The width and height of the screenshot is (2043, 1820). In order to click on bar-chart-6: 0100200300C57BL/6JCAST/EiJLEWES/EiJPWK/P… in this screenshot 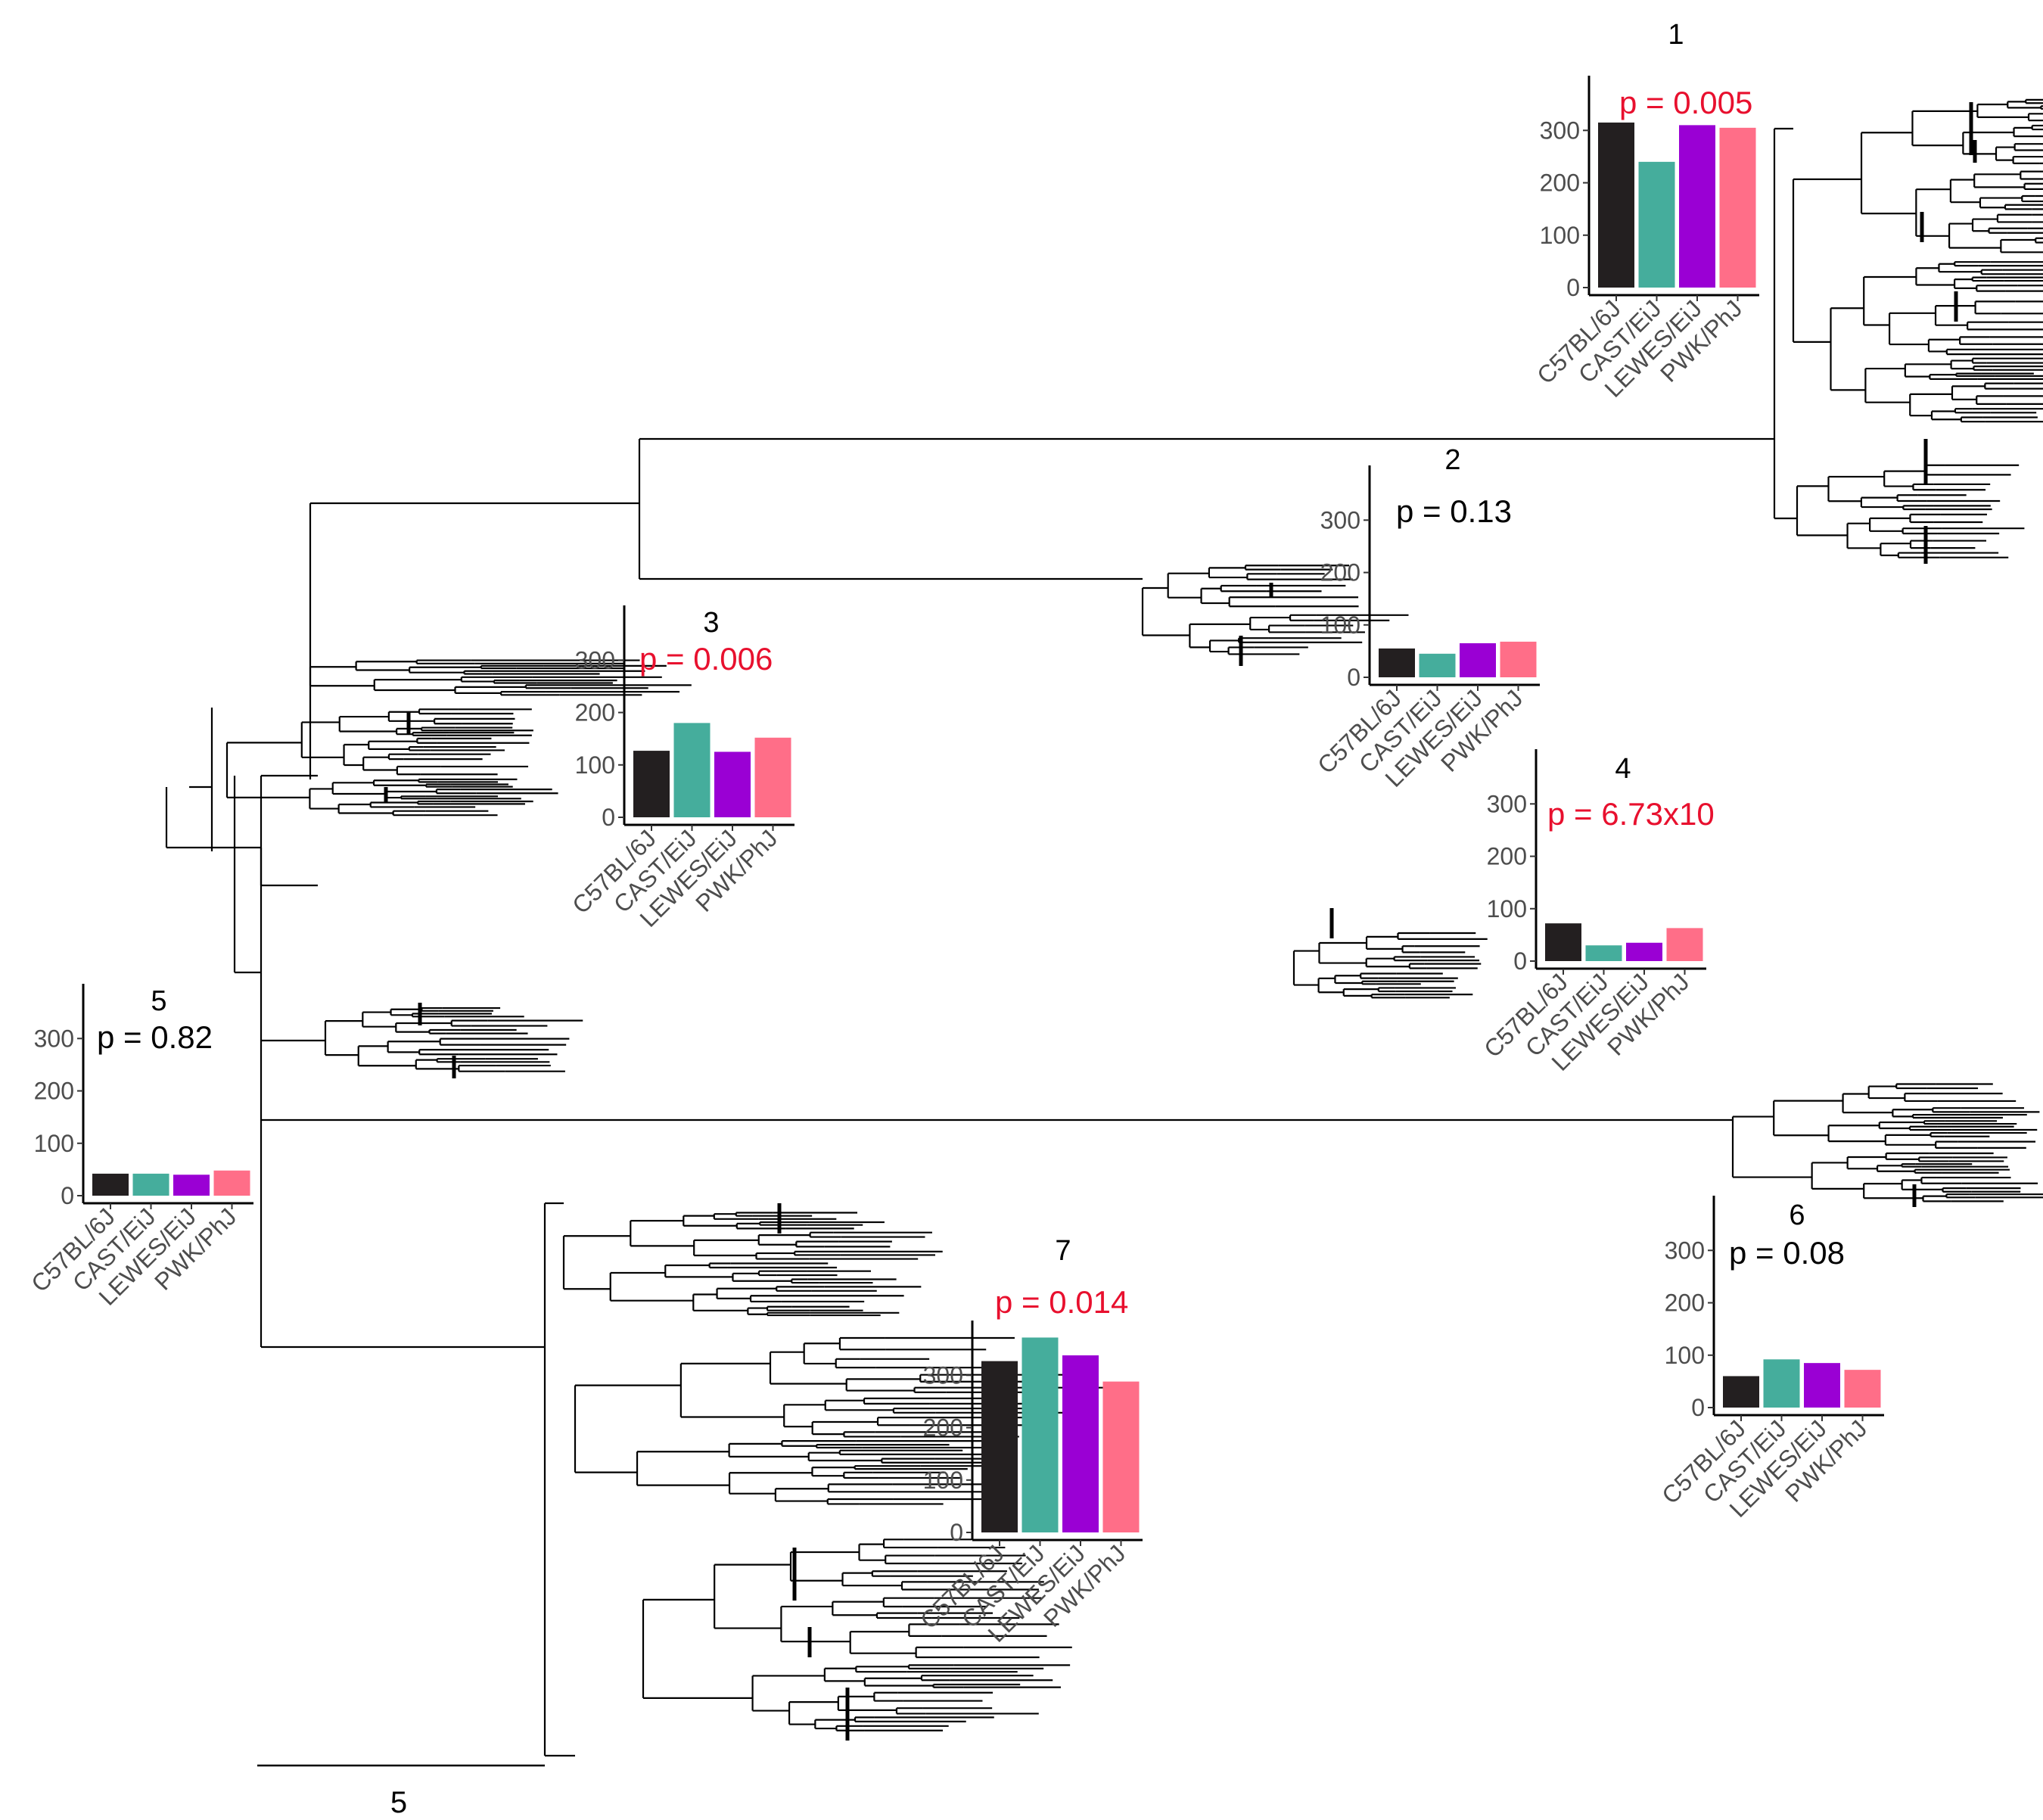, I will do `click(1770, 1359)`.